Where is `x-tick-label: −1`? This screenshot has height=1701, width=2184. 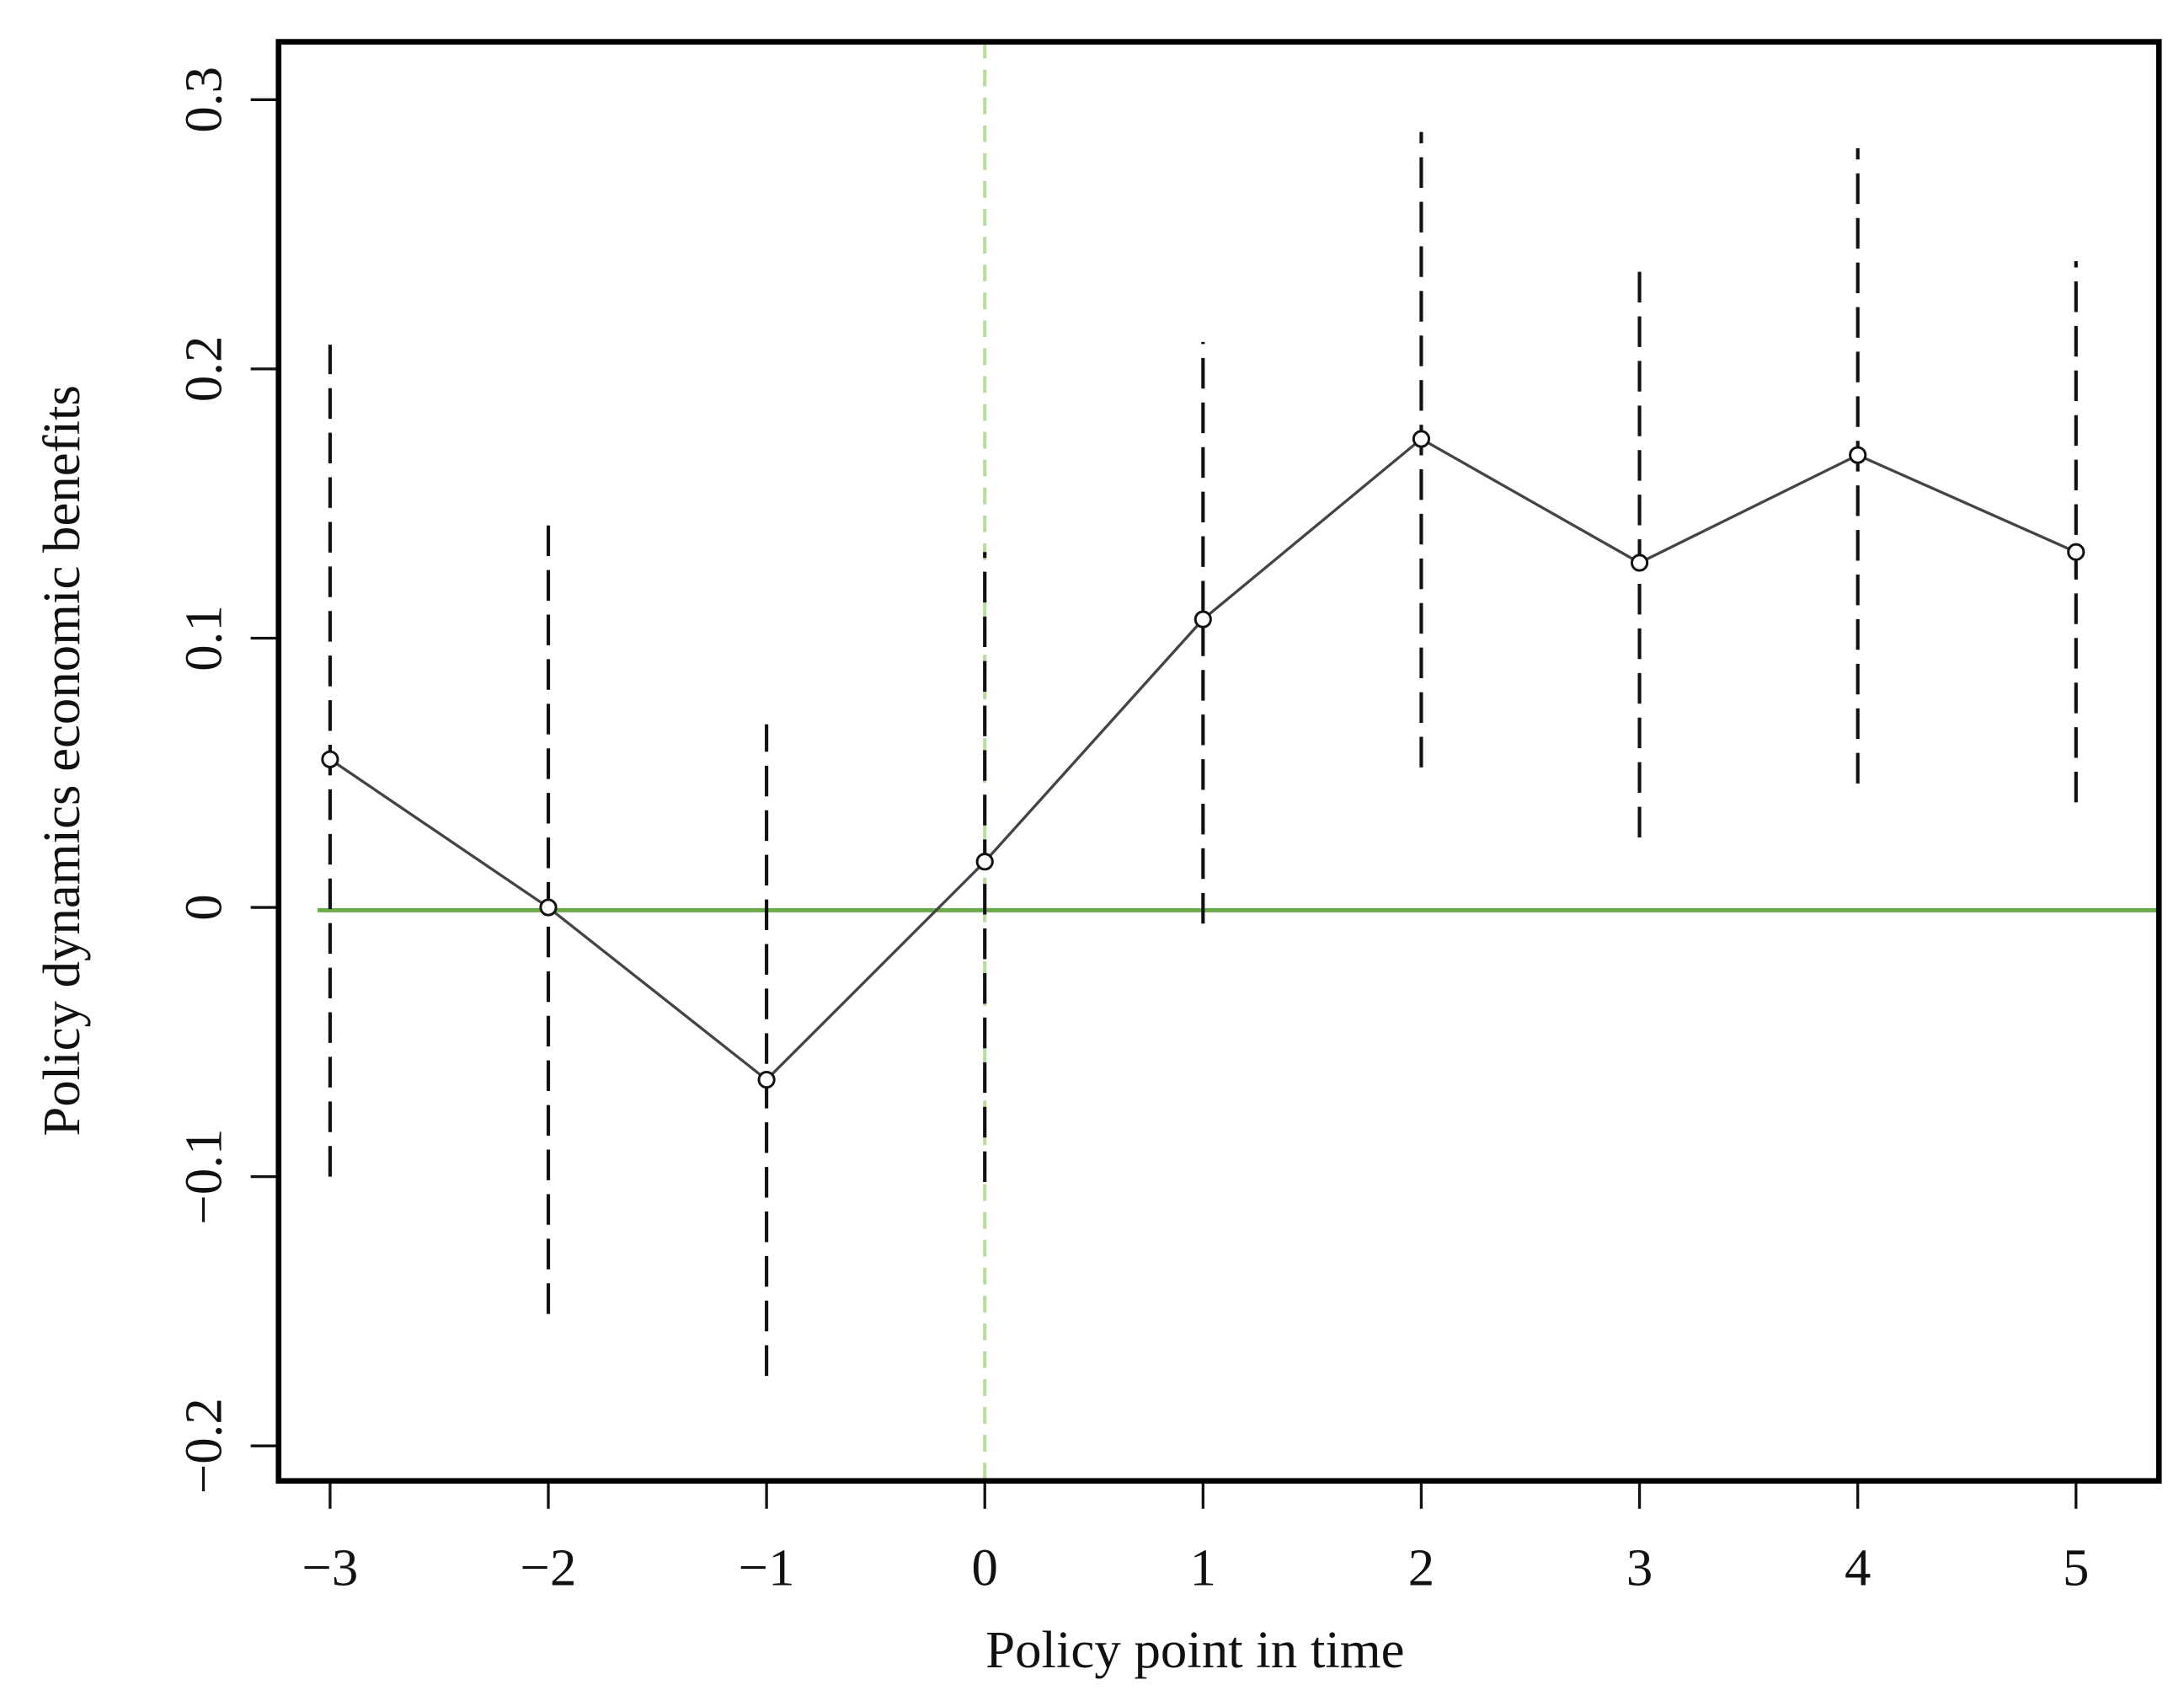 x-tick-label: −1 is located at coordinates (767, 1567).